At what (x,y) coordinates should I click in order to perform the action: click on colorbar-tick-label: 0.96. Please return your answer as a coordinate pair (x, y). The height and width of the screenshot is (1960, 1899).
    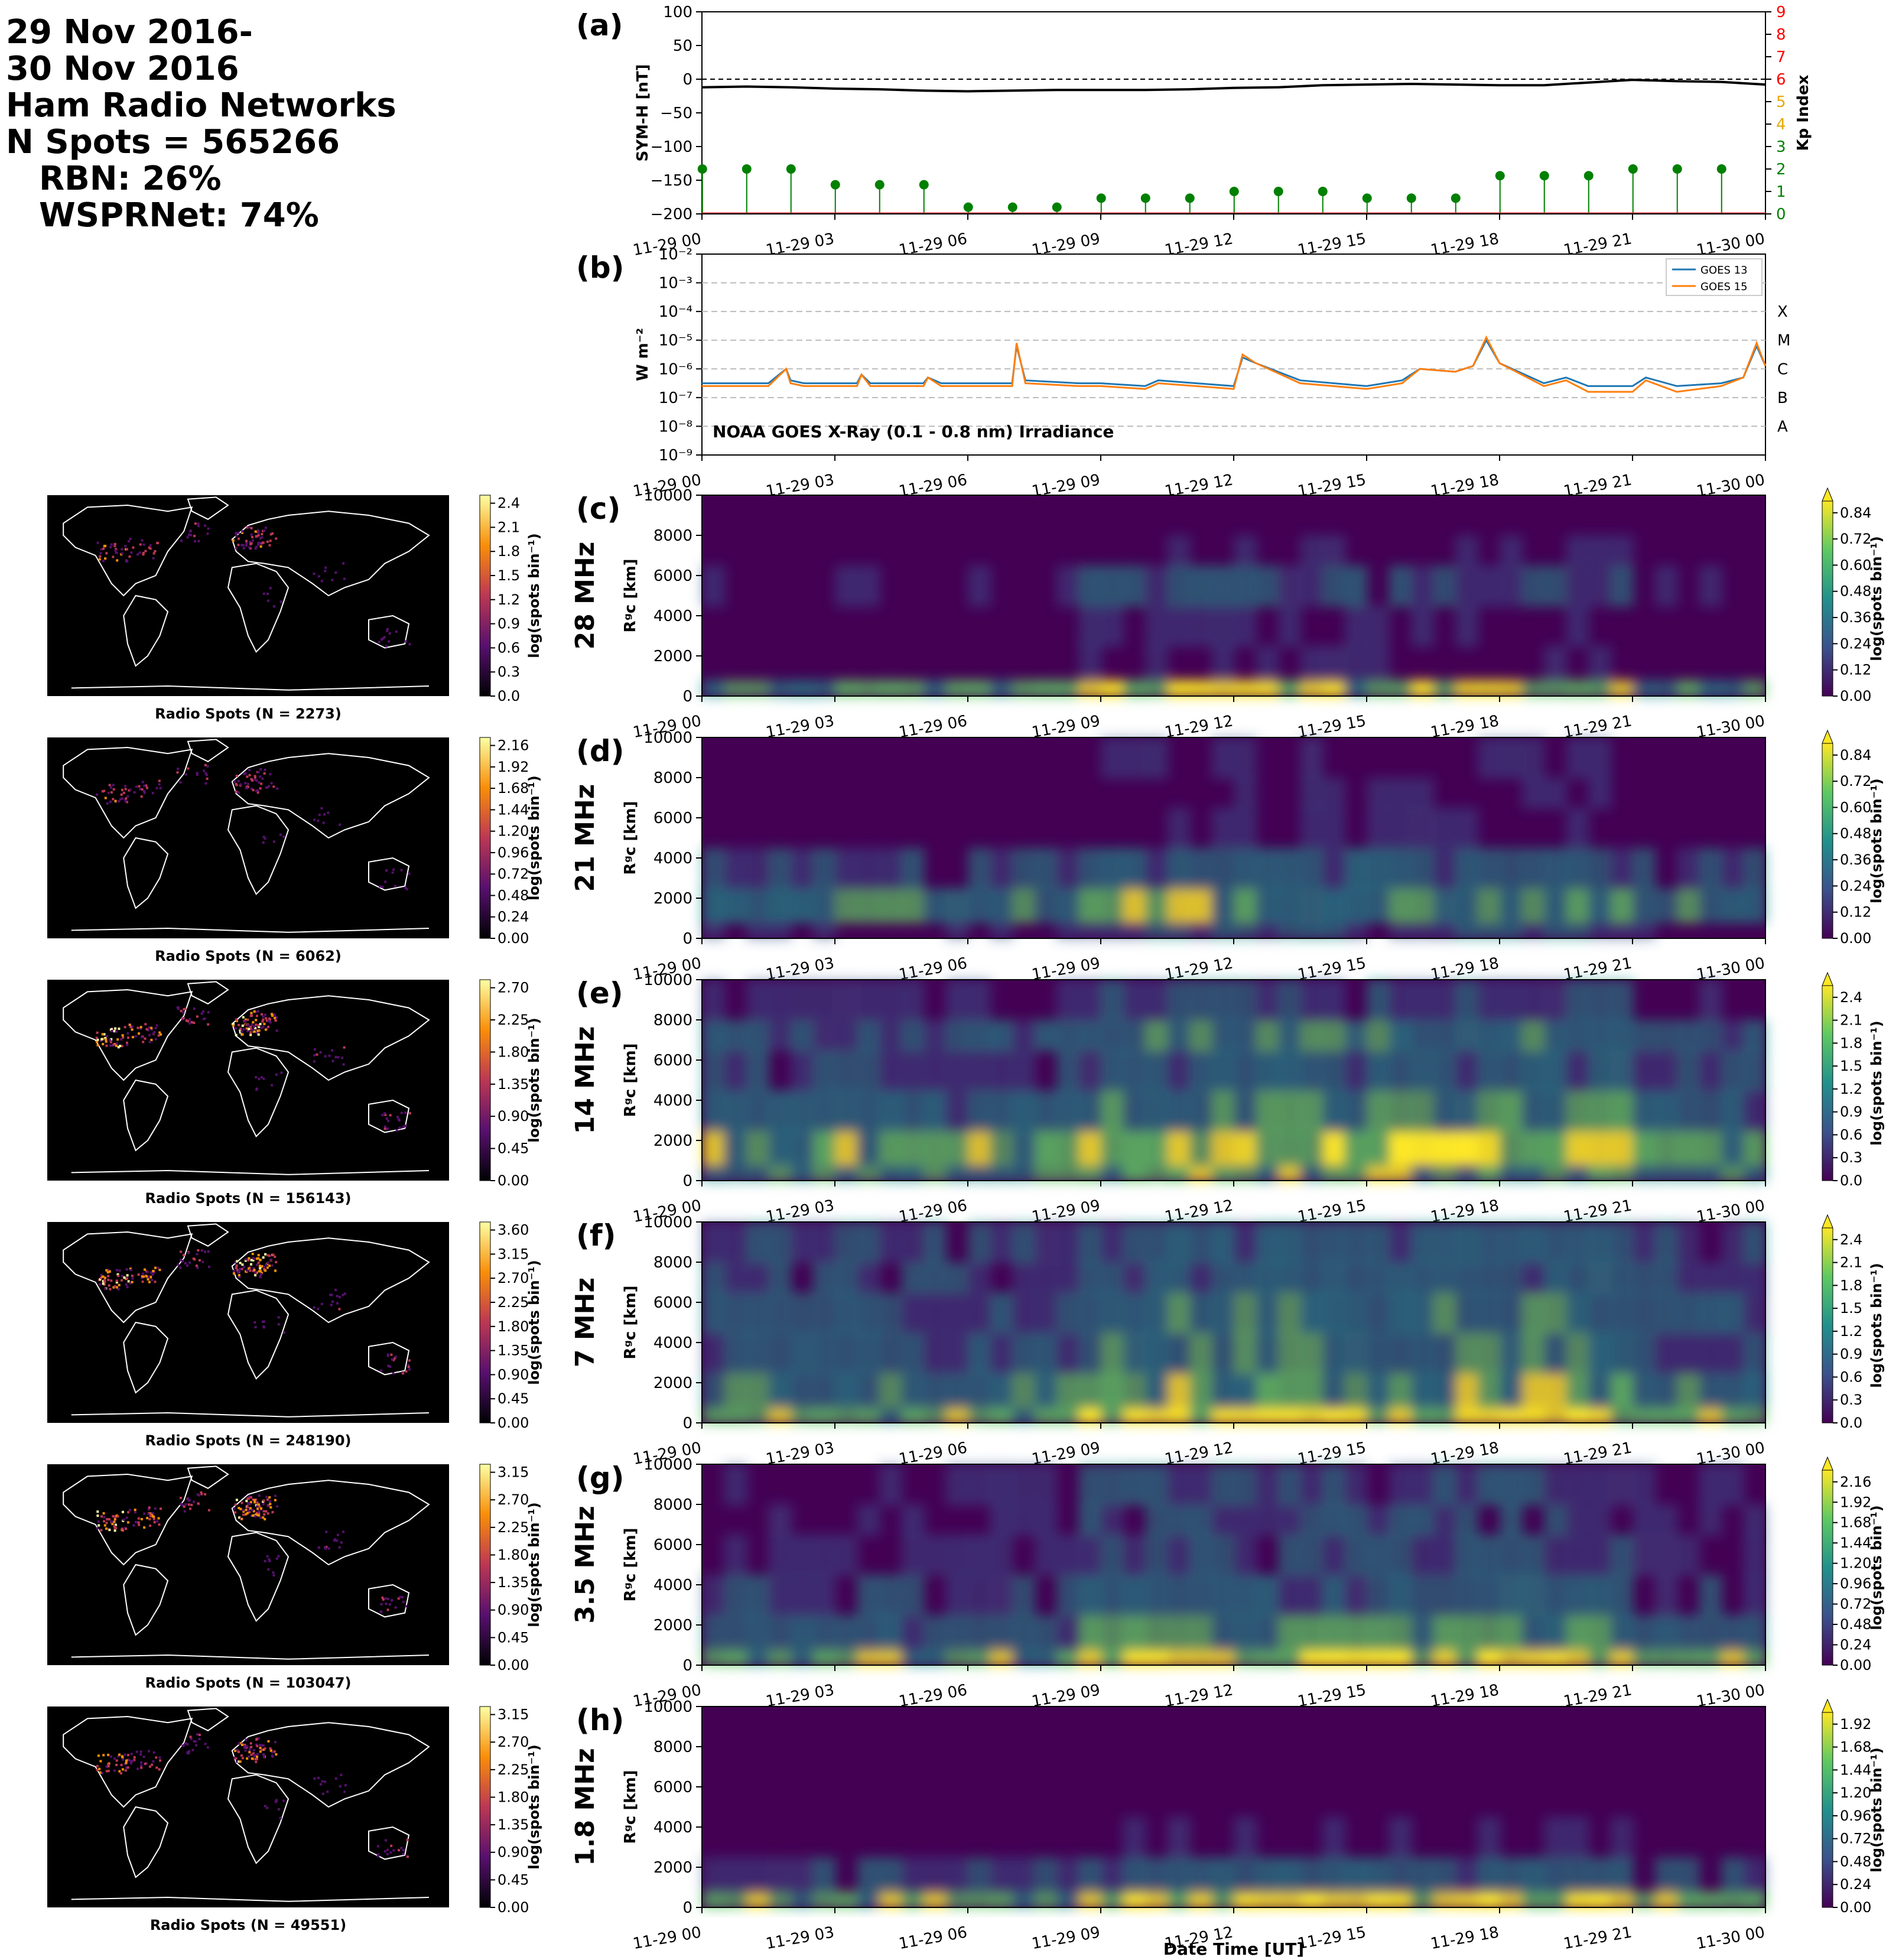
    Looking at the image, I should click on (1855, 1583).